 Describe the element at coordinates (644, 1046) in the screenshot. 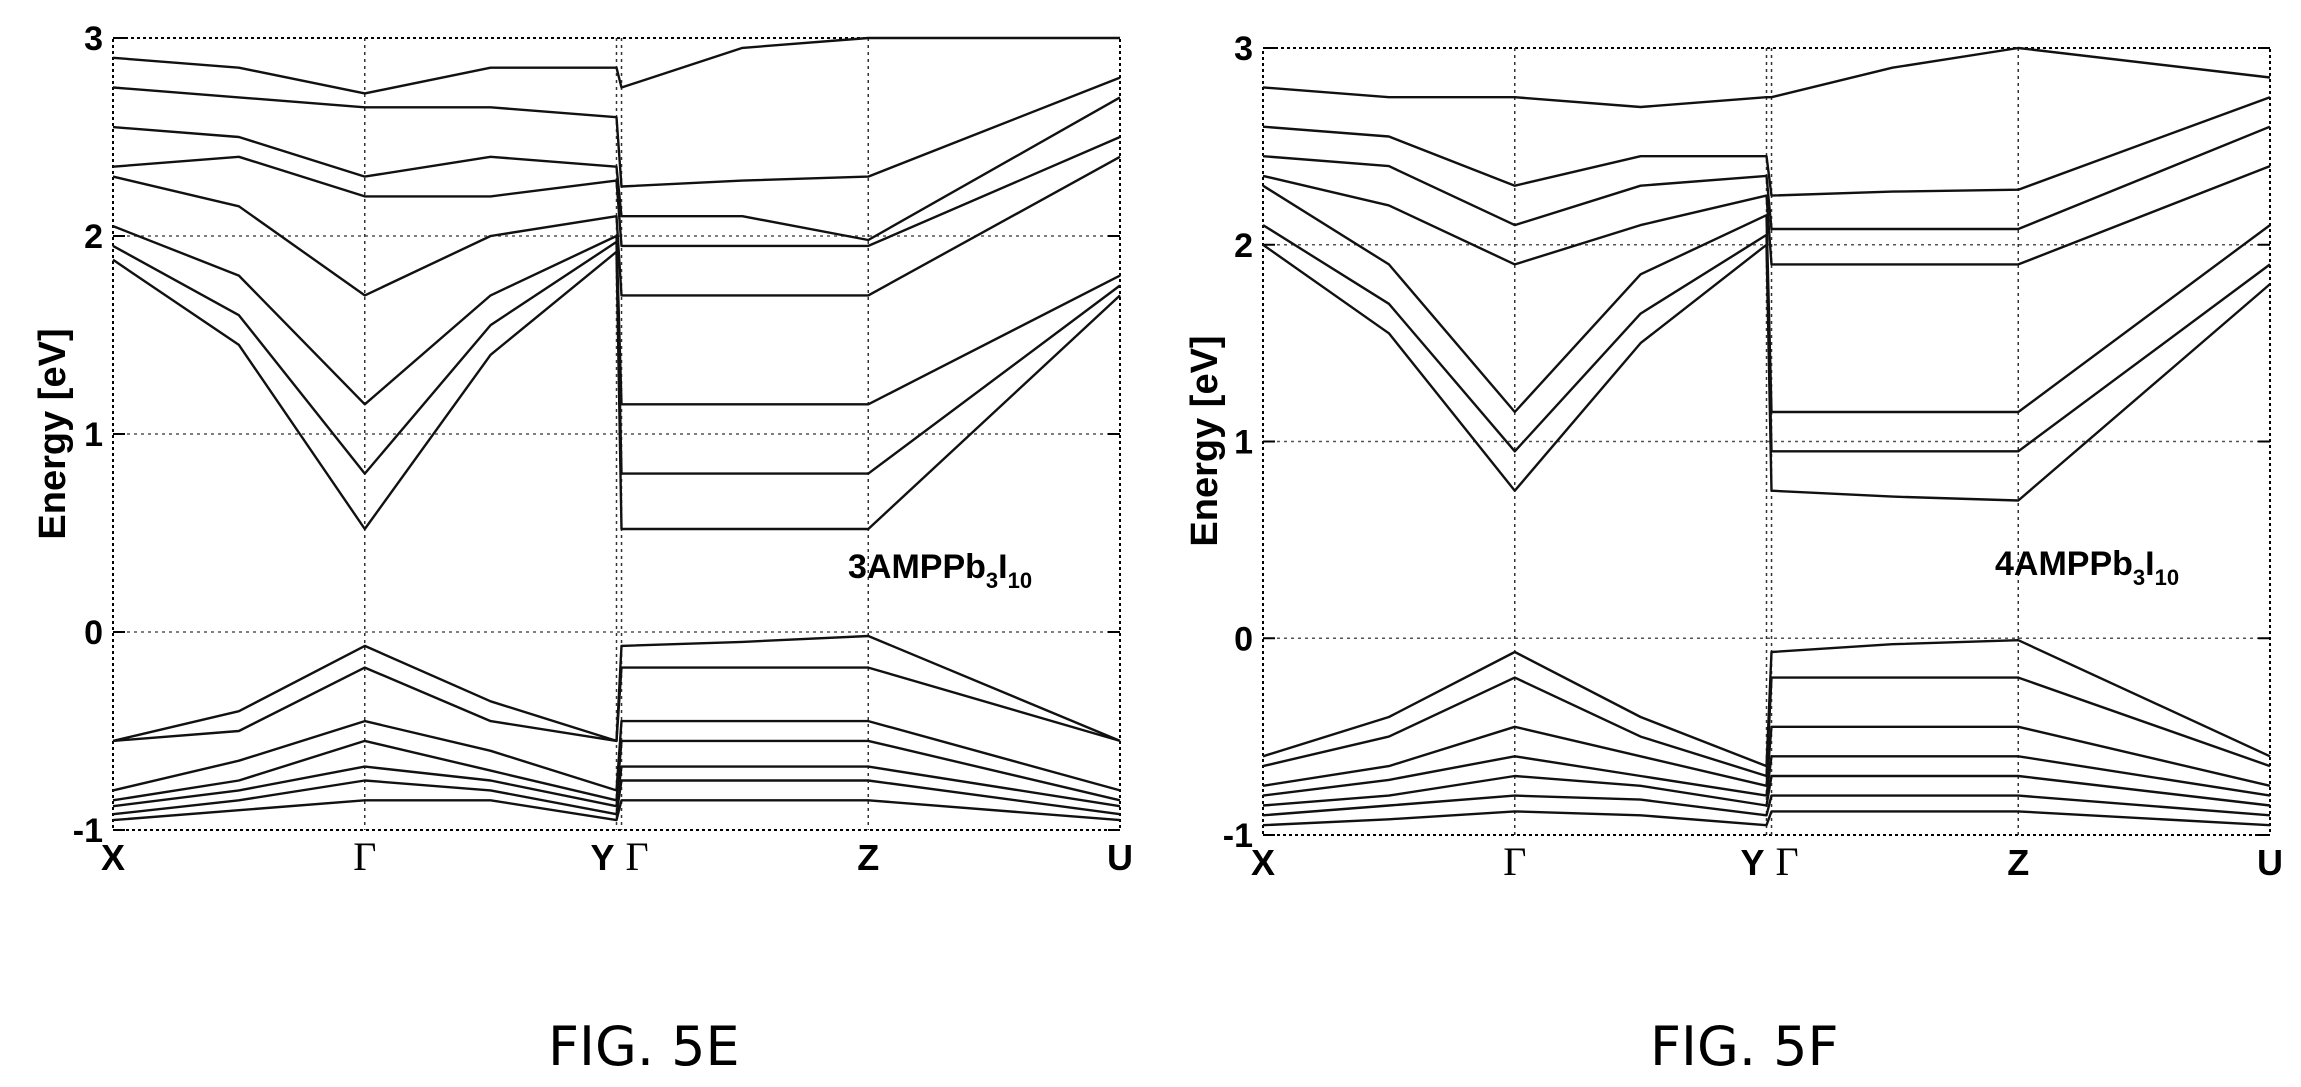

I see `figure-label-5e: FIG. 5E` at that location.